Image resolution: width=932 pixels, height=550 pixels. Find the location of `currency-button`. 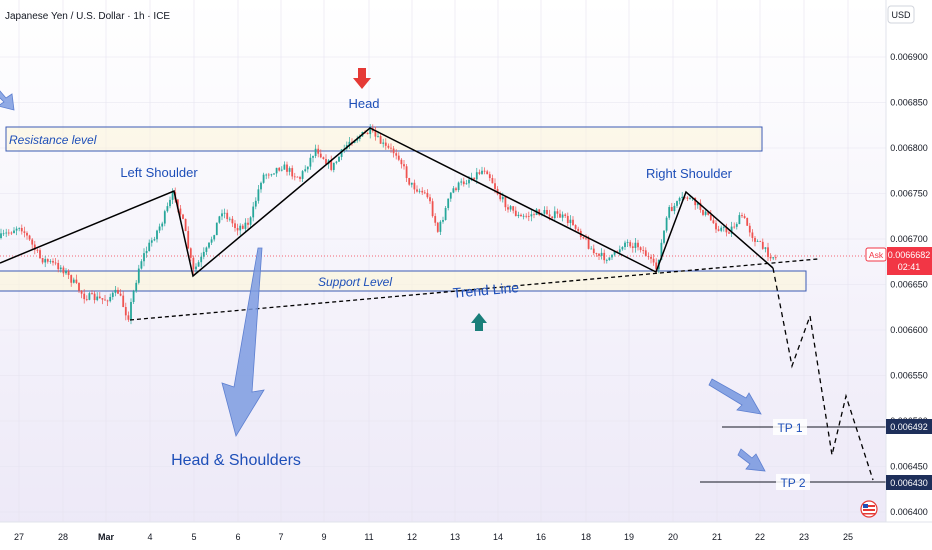

currency-button is located at coordinates (901, 14).